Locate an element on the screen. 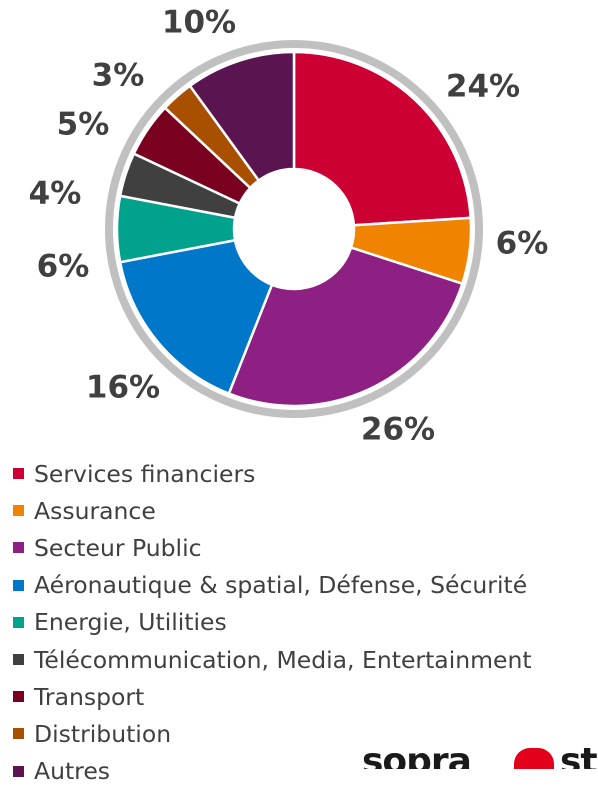  legend-label: Distribution is located at coordinates (103, 733).